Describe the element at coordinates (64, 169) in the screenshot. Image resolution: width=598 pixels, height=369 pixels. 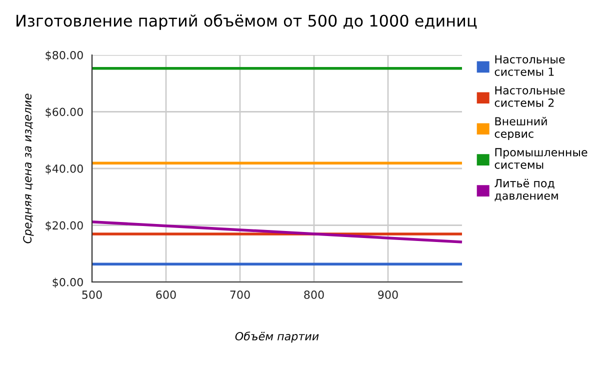
I see `y-tick-label: $40.00` at that location.